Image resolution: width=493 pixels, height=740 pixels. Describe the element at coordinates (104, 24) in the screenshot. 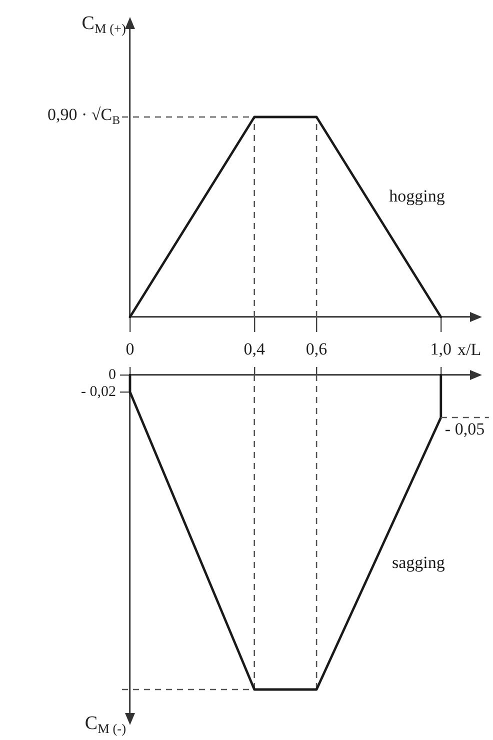

I see `y-axis-title: C$_{M (+)}$` at that location.